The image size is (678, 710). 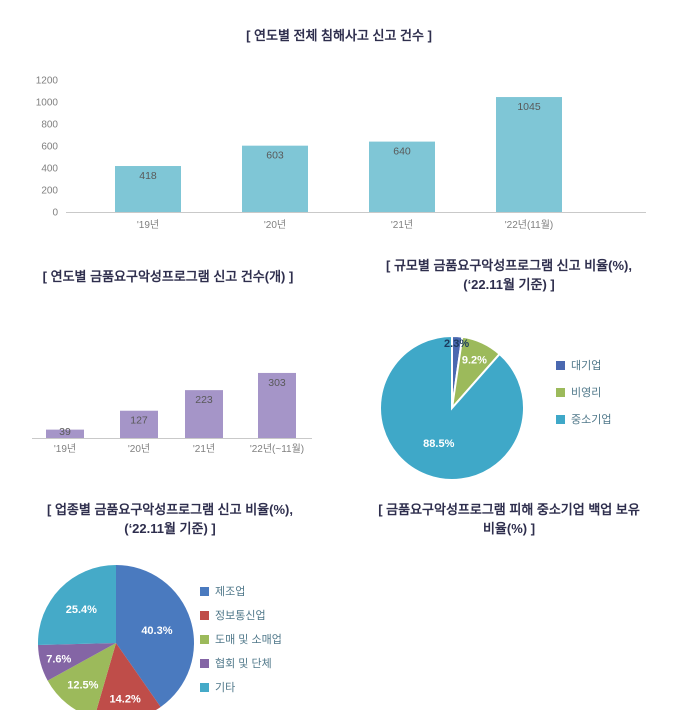 I want to click on pie-percent-label: 40.3%, so click(x=156, y=631).